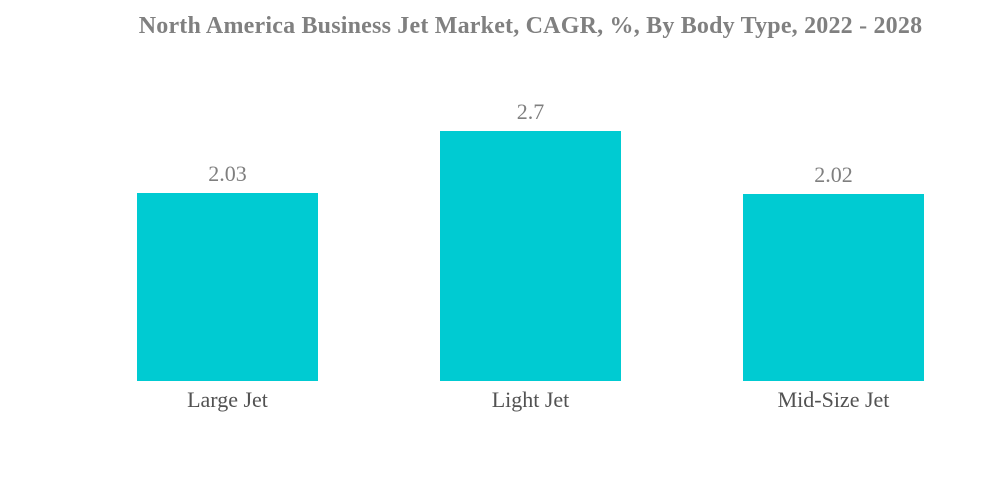  What do you see at coordinates (530, 399) in the screenshot?
I see `category-label: Light Jet` at bounding box center [530, 399].